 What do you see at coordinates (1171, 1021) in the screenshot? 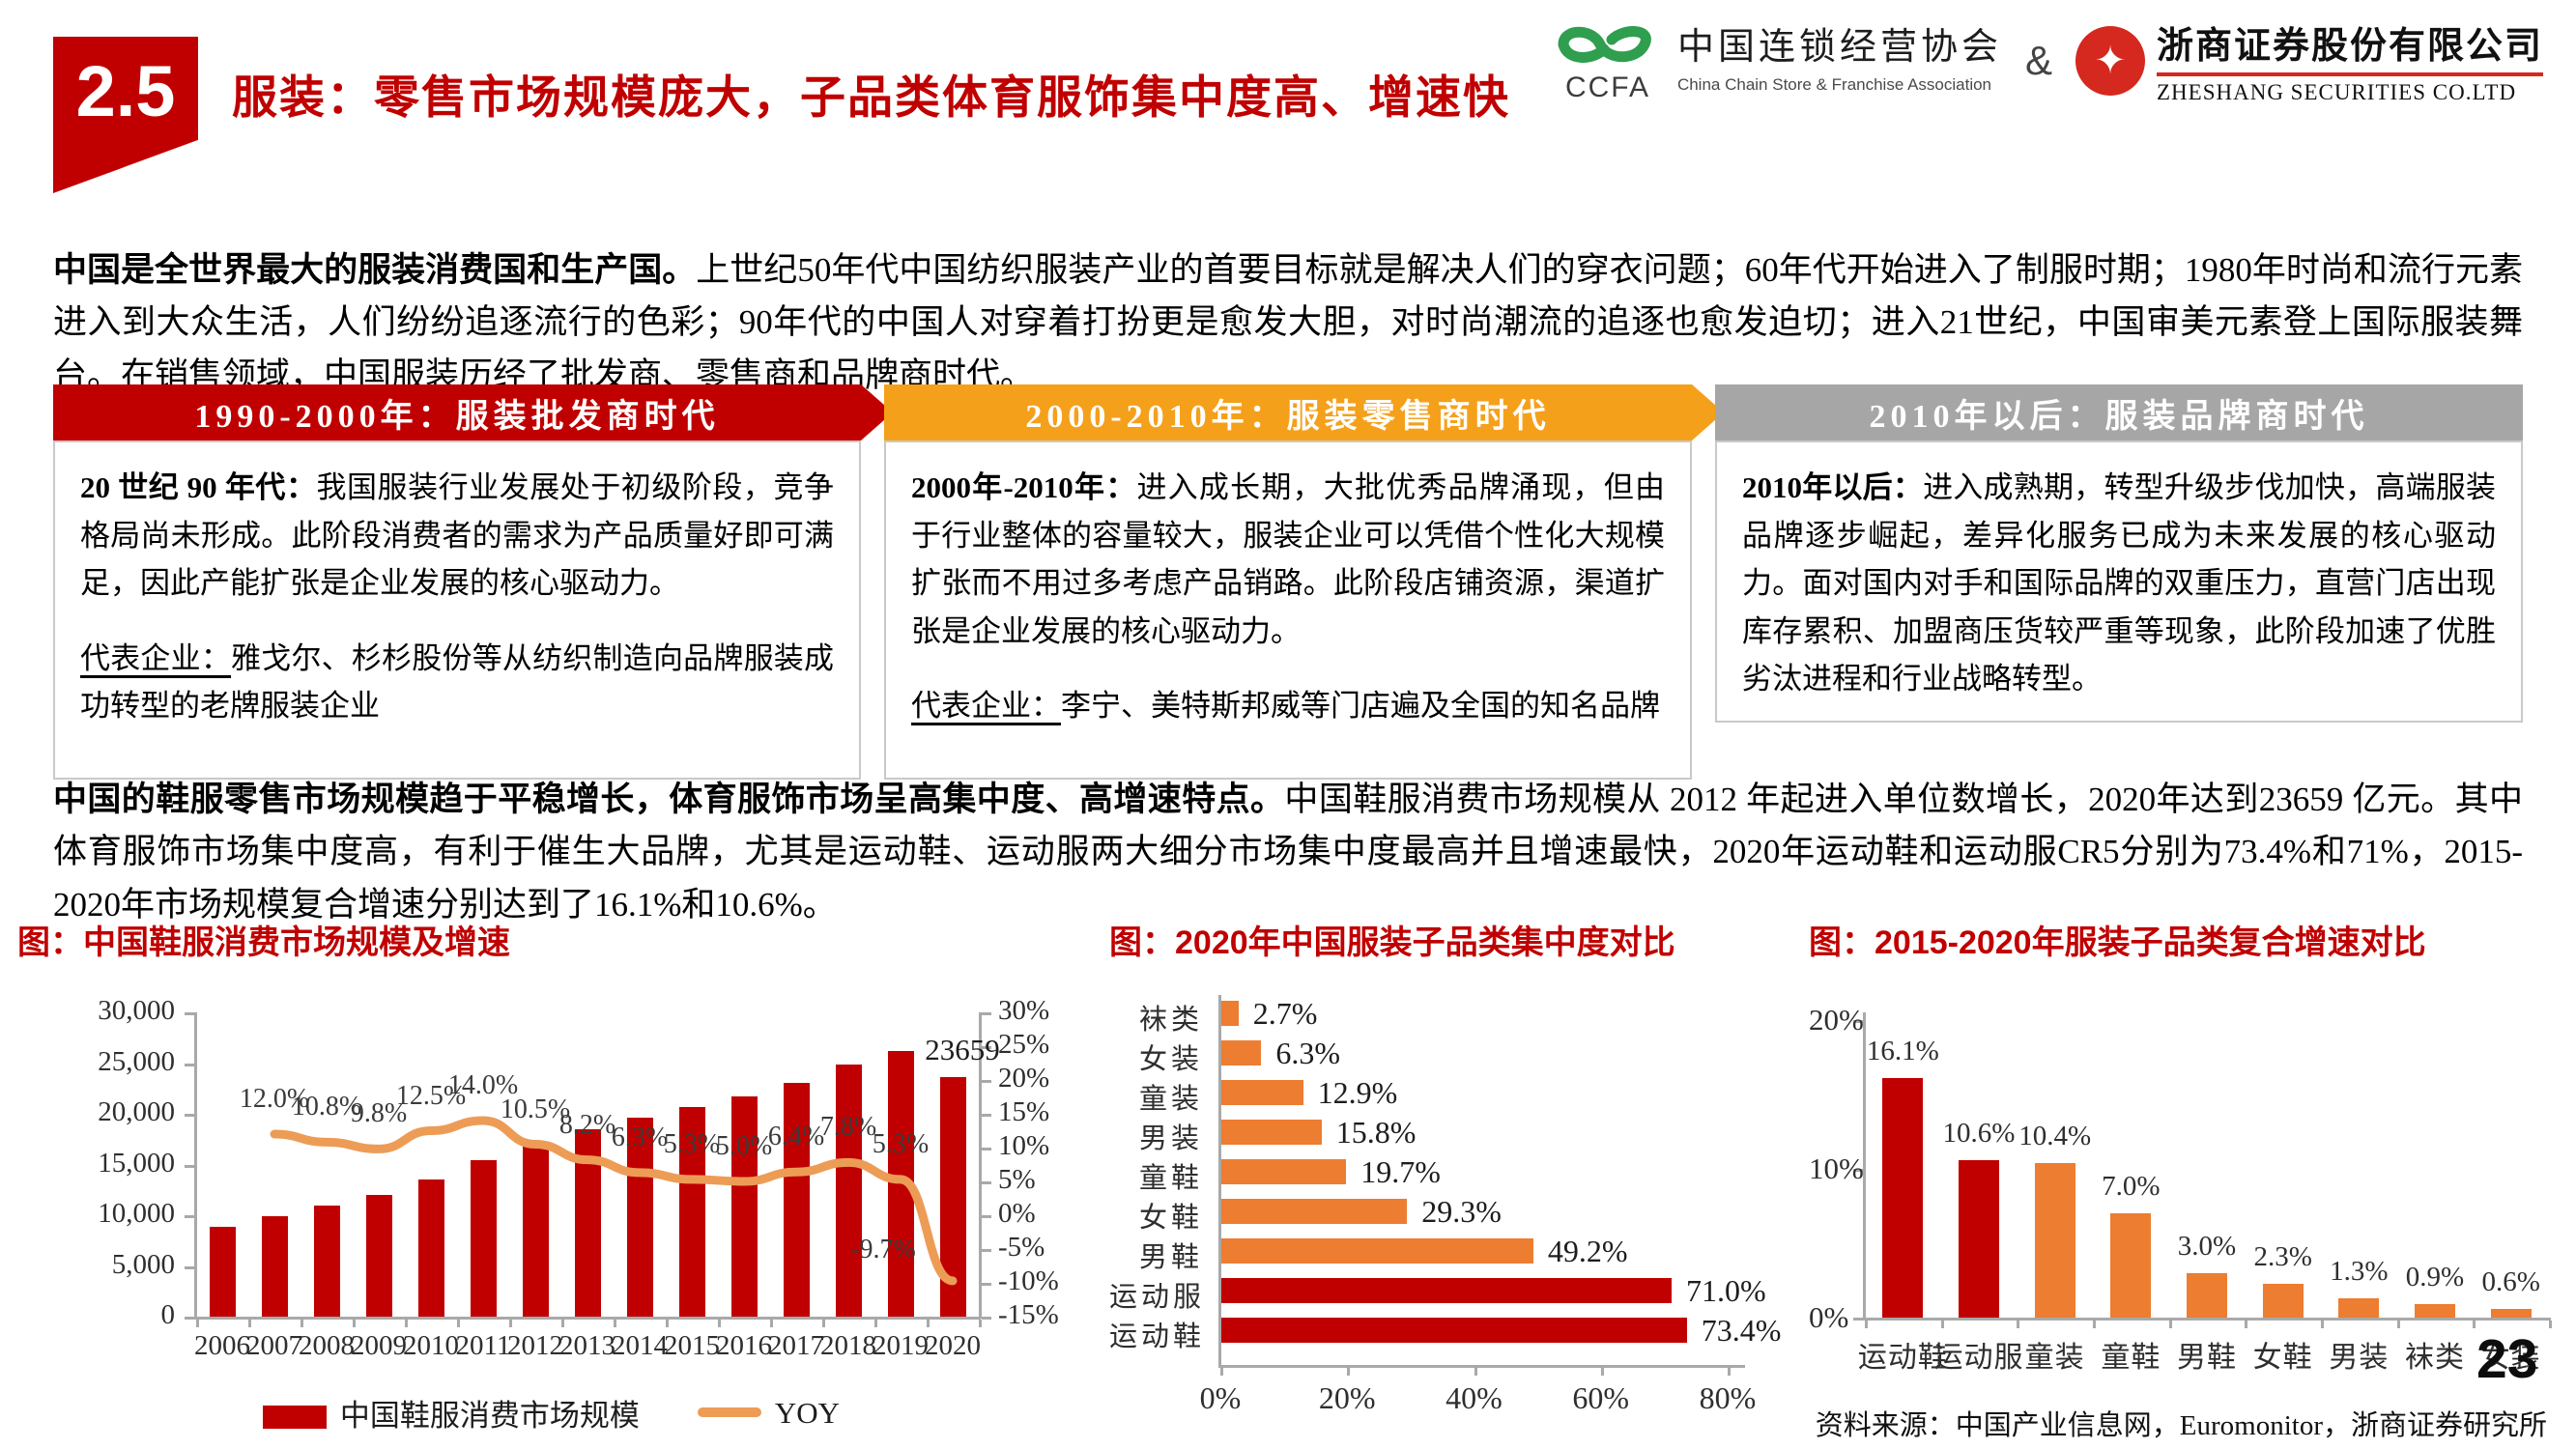
I see `category-label: 袜类` at bounding box center [1171, 1021].